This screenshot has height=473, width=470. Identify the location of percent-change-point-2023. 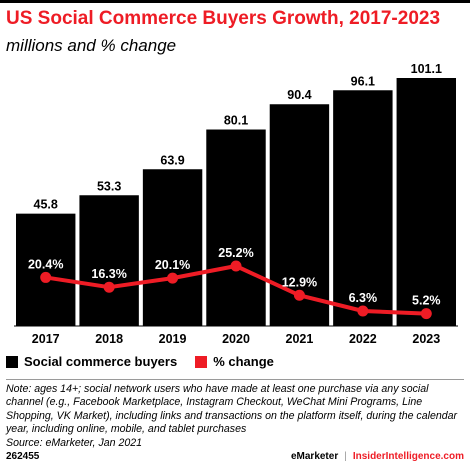
(426, 314).